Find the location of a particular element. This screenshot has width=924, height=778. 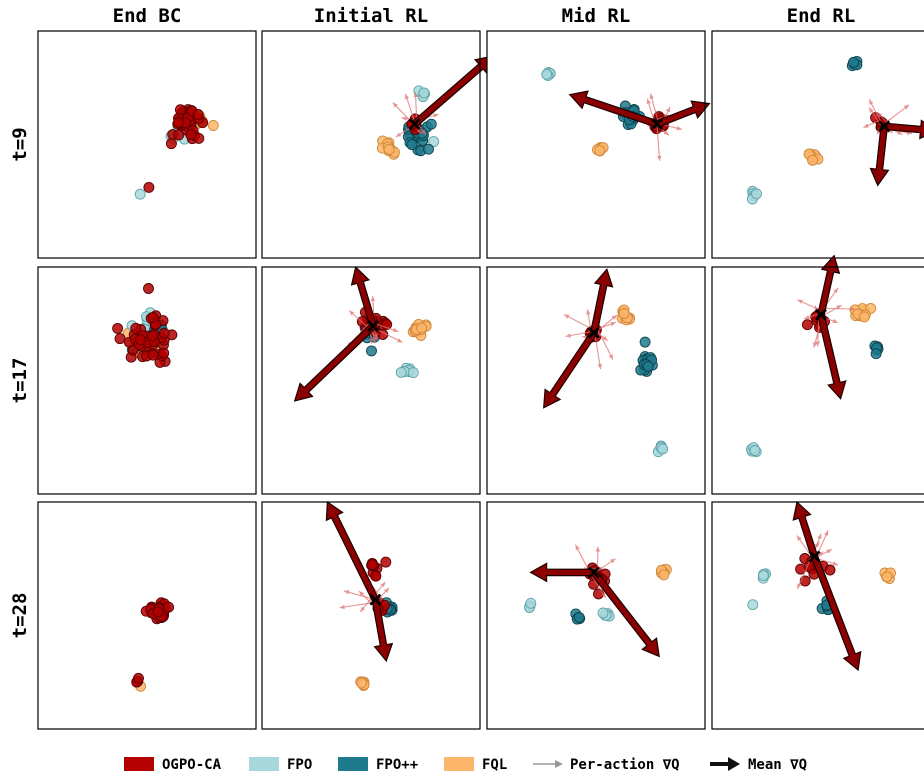

panel-t-28-end-bc is located at coordinates (147, 615).